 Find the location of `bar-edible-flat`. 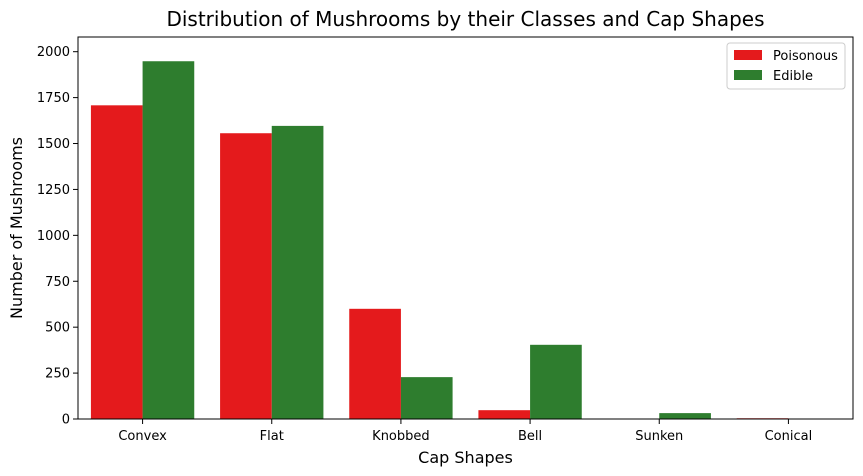

bar-edible-flat is located at coordinates (297, 272).